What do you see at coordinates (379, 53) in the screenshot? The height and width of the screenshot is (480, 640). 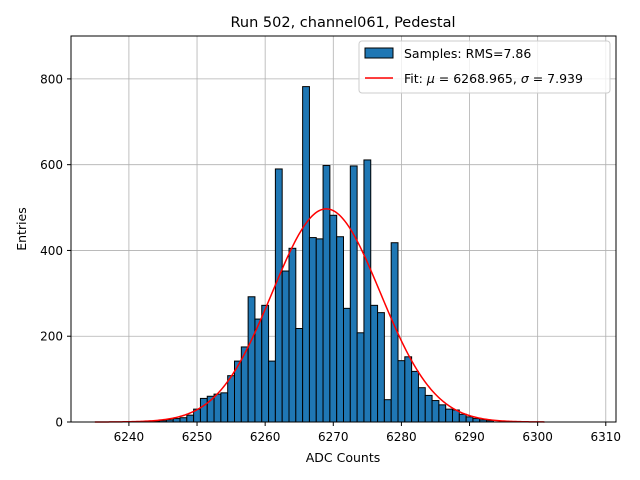 I see `legend-samples-swatch` at bounding box center [379, 53].